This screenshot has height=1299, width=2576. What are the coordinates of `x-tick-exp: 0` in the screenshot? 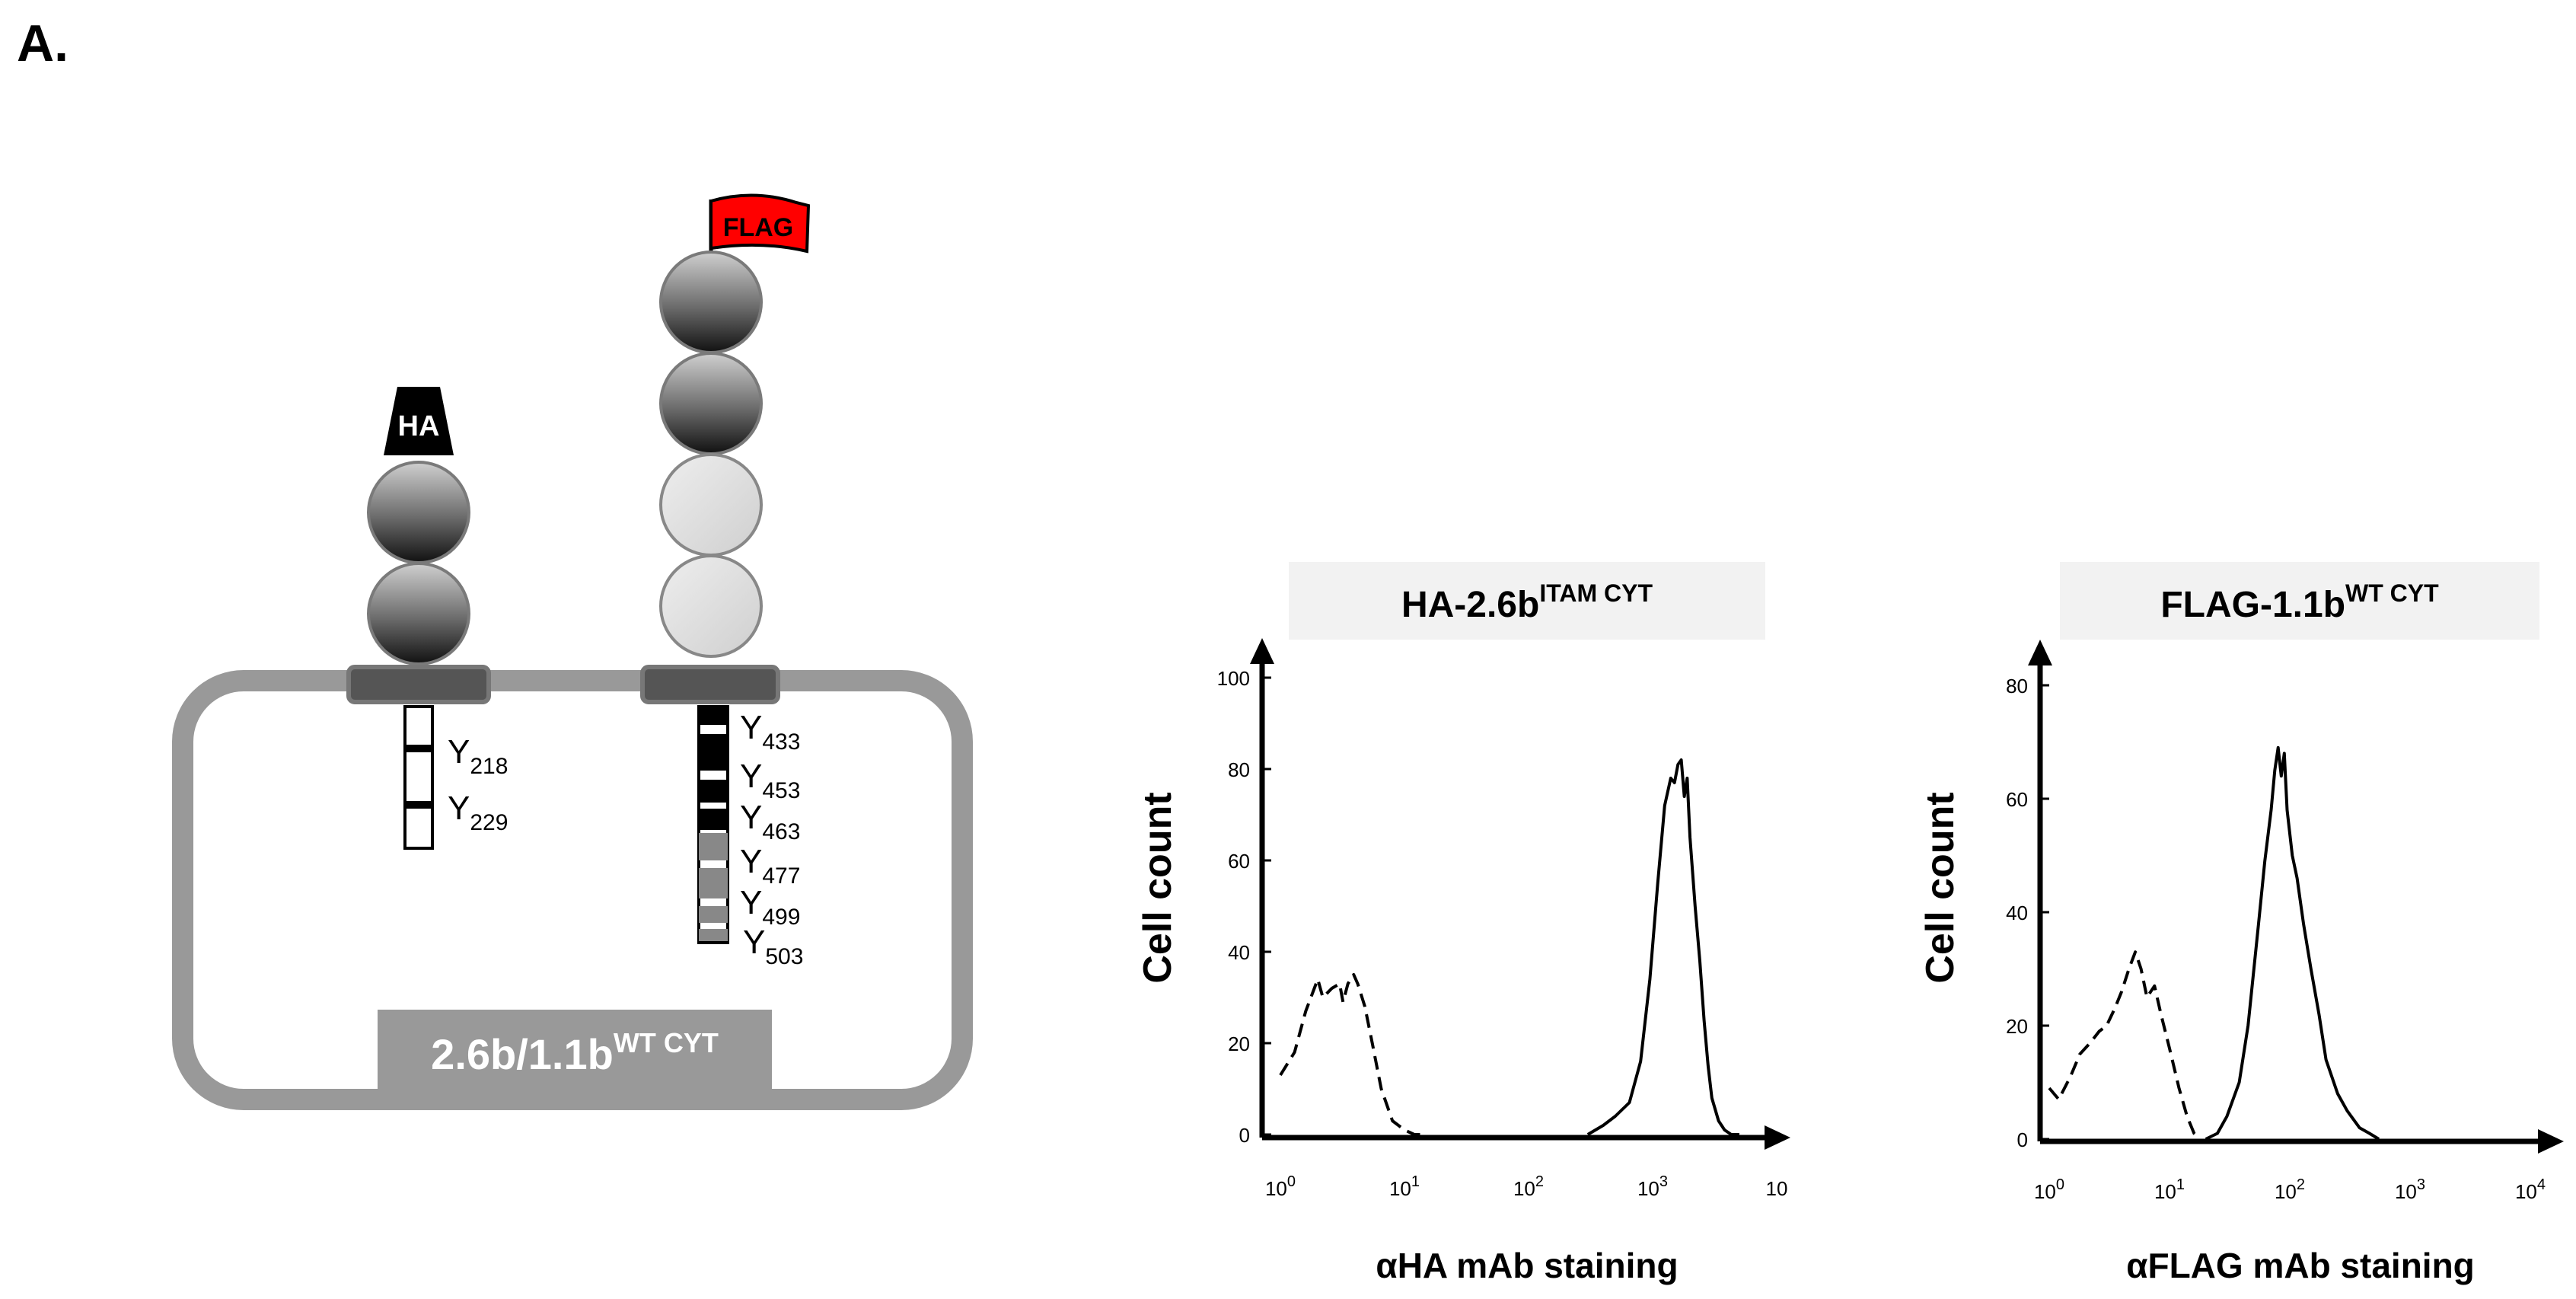 It's located at (1292, 1181).